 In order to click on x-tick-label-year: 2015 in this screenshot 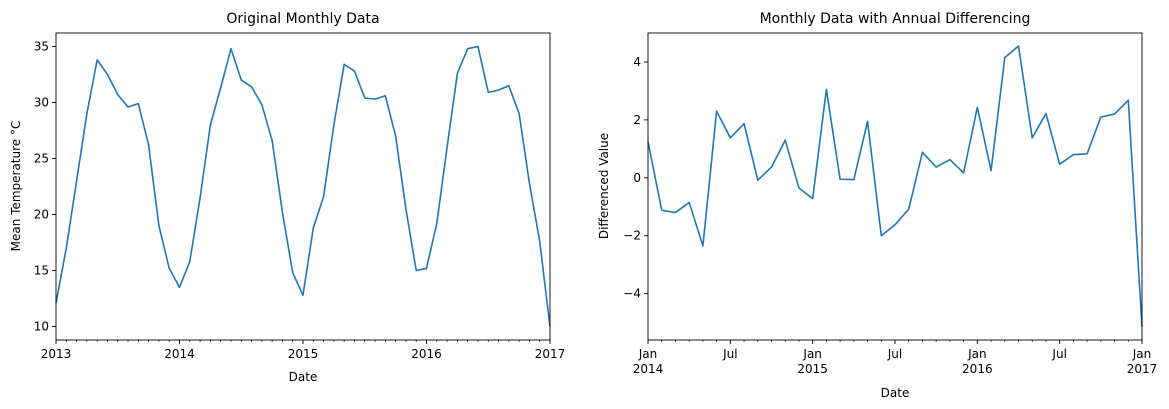, I will do `click(812, 369)`.